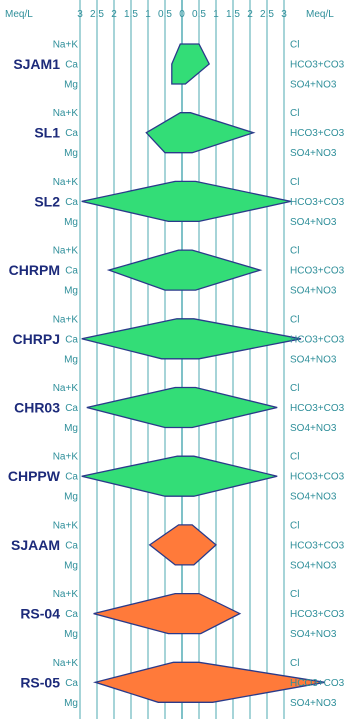 The image size is (348, 719). What do you see at coordinates (184, 270) in the screenshot?
I see `stiff-polygon-chrpm` at bounding box center [184, 270].